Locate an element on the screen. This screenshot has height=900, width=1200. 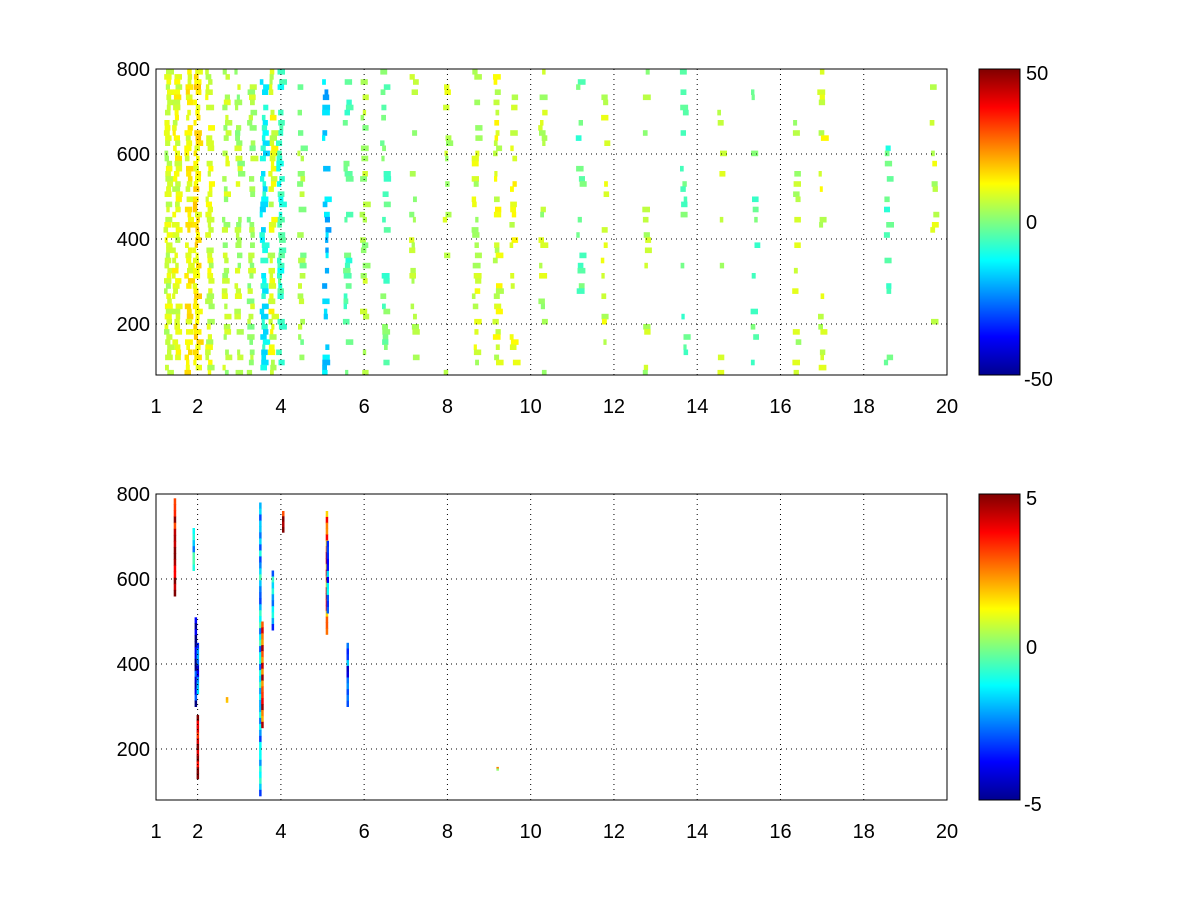
top-colorbar-gradient is located at coordinates (999, 222).